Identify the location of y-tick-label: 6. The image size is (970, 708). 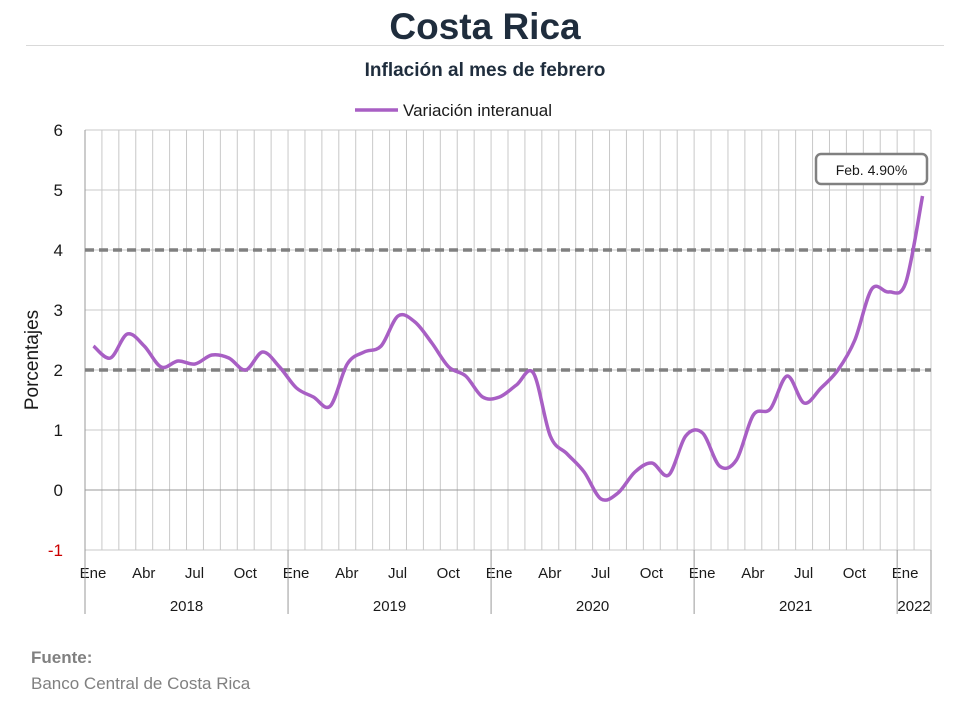
(58, 130).